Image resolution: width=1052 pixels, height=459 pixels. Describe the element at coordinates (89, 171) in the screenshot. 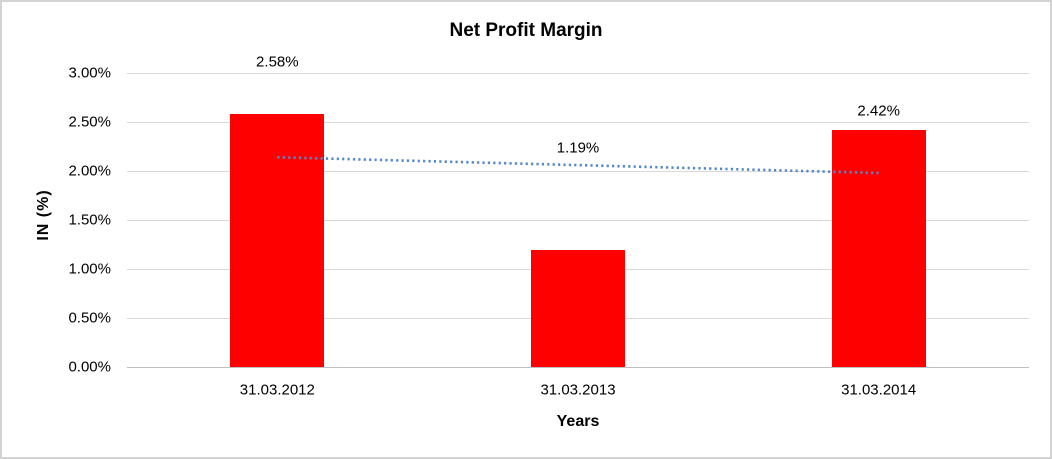

I see `y-tick-label: 2.00%` at that location.